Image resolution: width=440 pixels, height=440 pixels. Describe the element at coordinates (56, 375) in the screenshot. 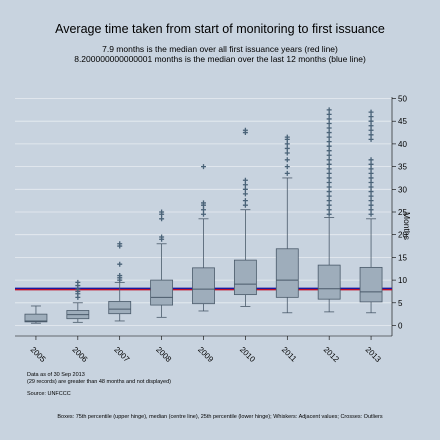

I see `data-date-note: Data as of 30 Sep 2013` at that location.